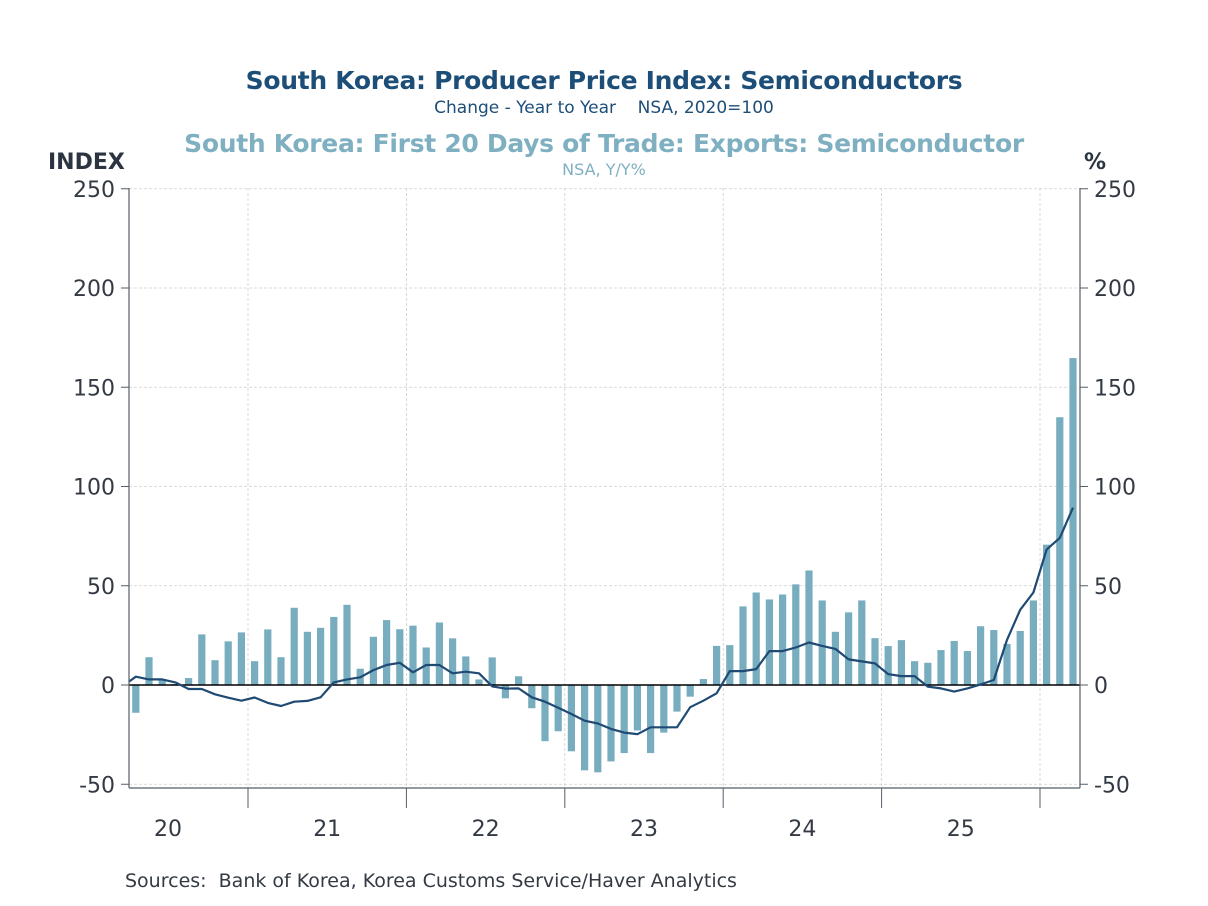 The image size is (1208, 906). I want to click on left-axis-unit-label: INDEX, so click(86, 162).